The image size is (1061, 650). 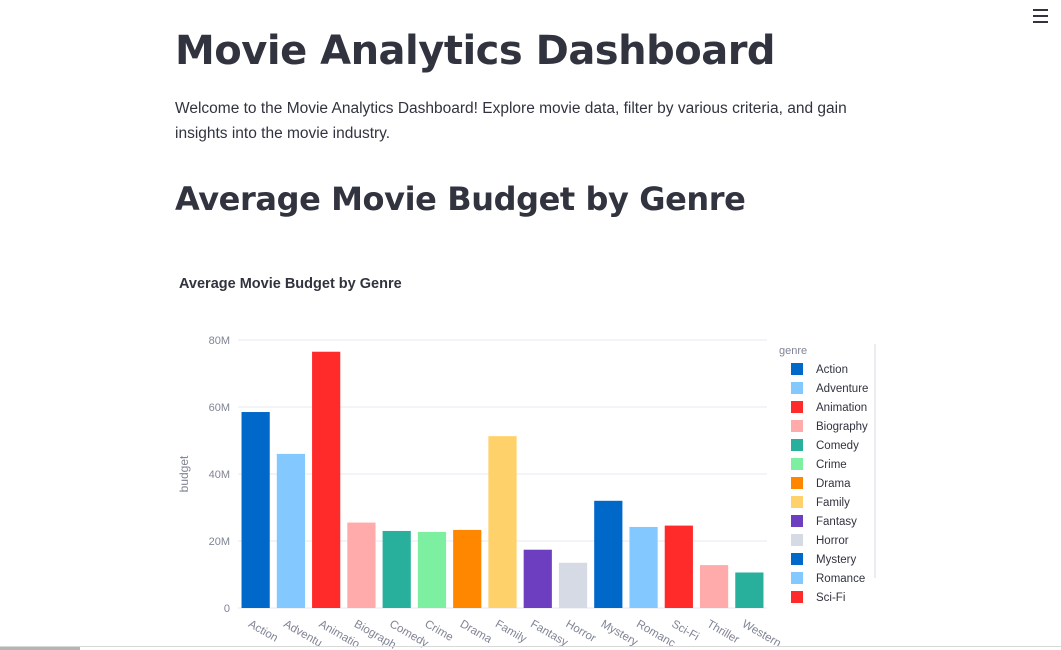 I want to click on bar-comedy, so click(x=396, y=569).